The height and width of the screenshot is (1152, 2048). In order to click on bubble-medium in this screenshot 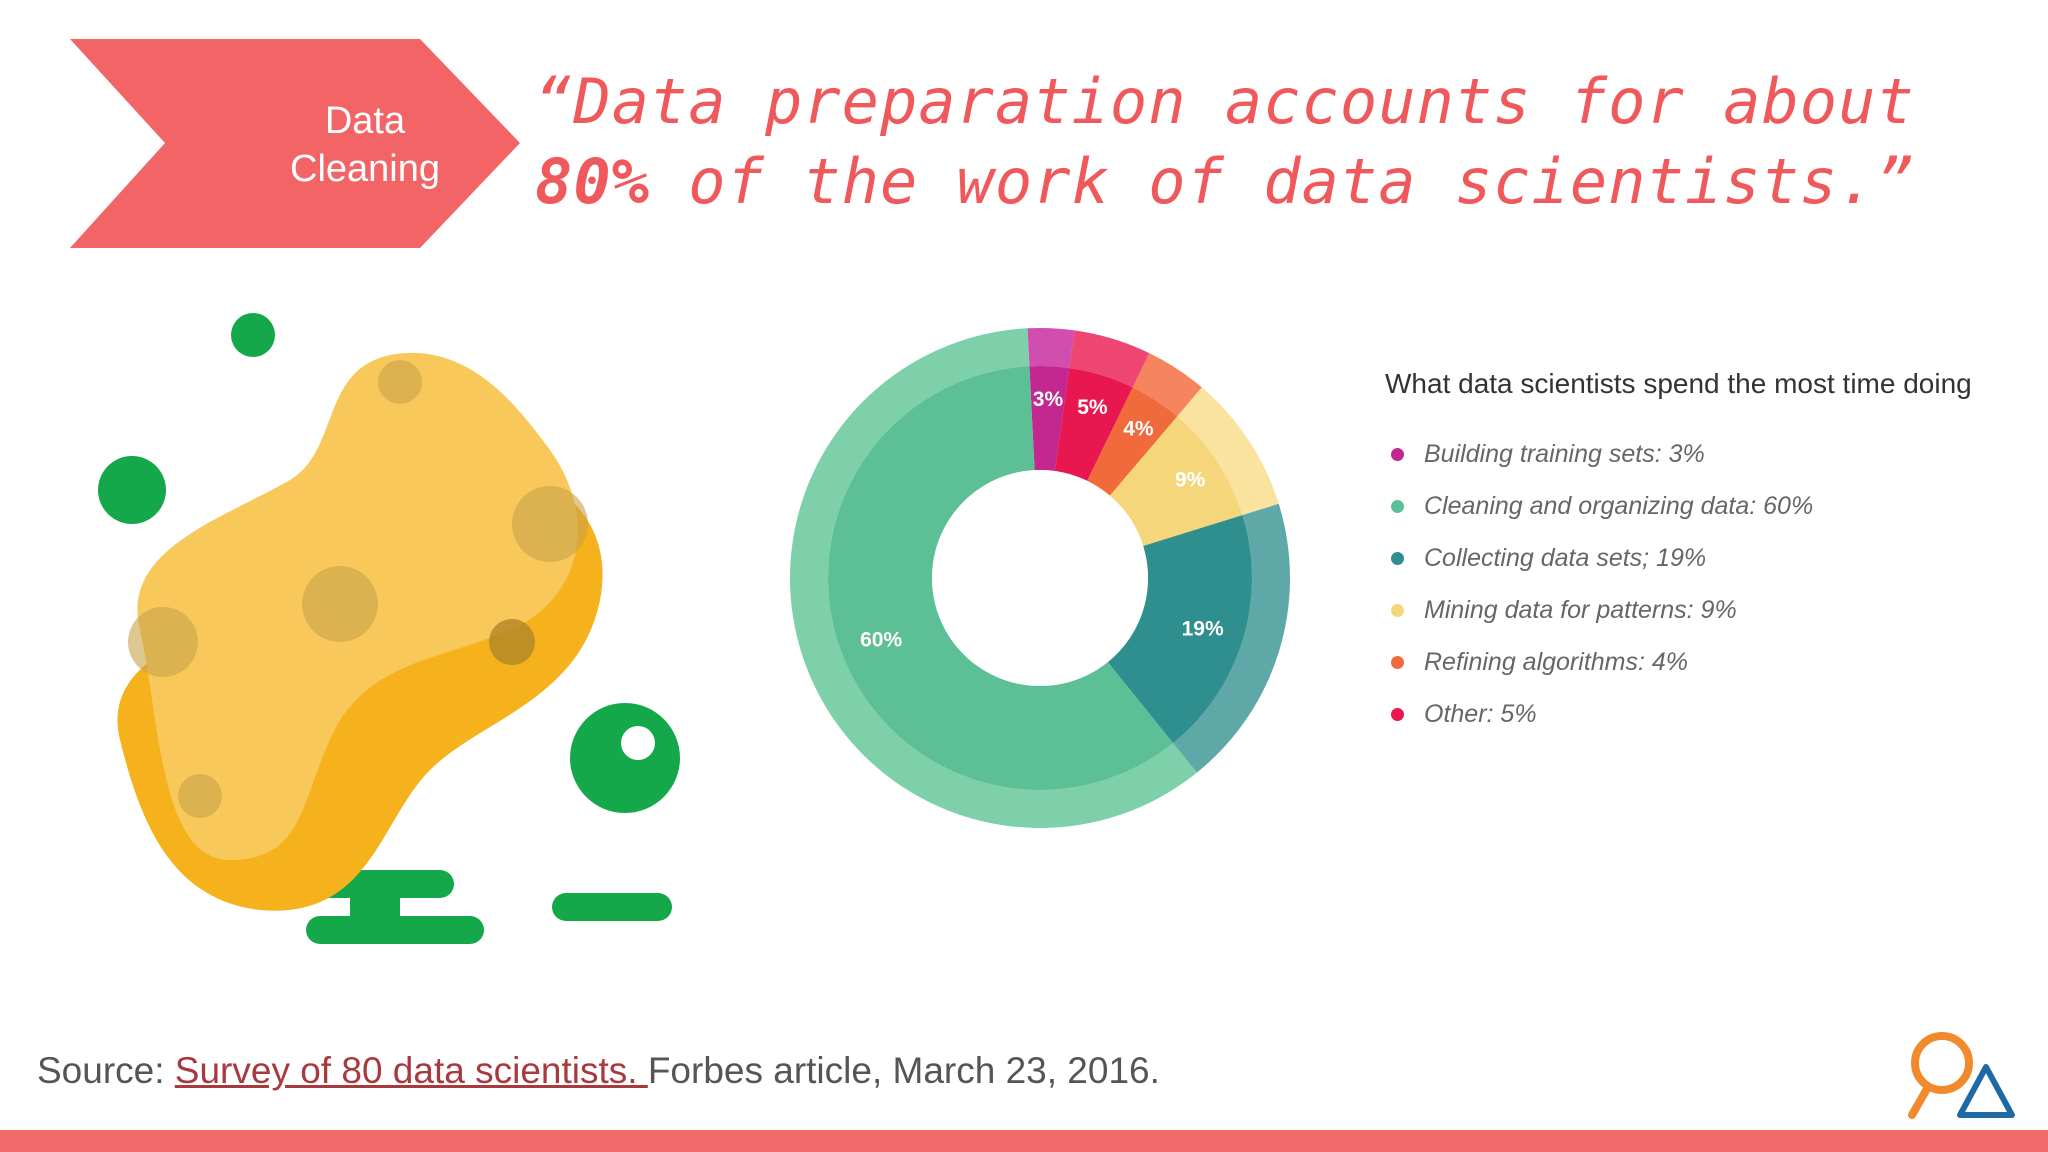, I will do `click(132, 490)`.